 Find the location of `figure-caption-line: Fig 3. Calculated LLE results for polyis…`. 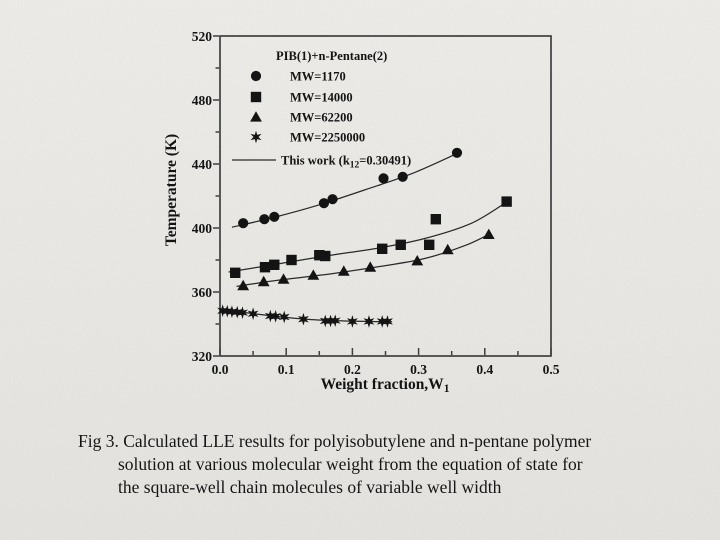

figure-caption-line: Fig 3. Calculated LLE results for polyis… is located at coordinates (335, 441).